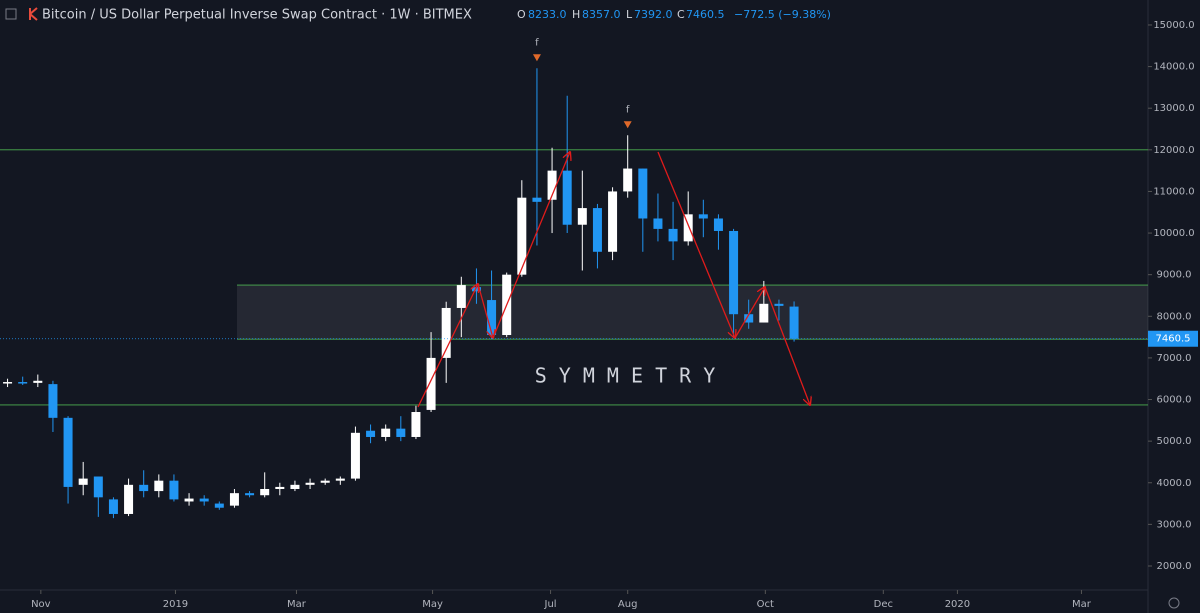 The width and height of the screenshot is (1200, 613). I want to click on y-tick-label: 15000.0, so click(1173, 25).